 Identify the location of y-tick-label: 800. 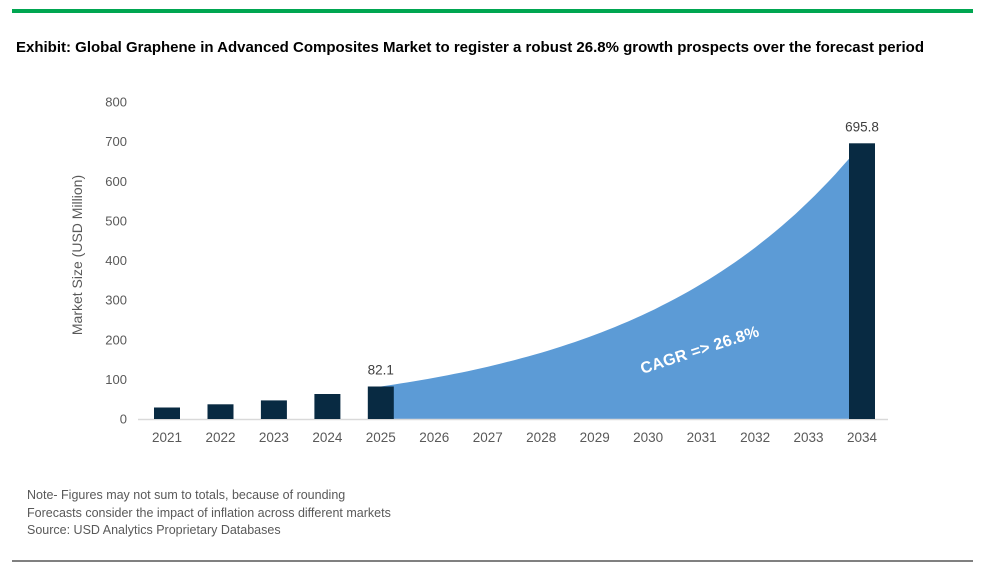
(116, 102).